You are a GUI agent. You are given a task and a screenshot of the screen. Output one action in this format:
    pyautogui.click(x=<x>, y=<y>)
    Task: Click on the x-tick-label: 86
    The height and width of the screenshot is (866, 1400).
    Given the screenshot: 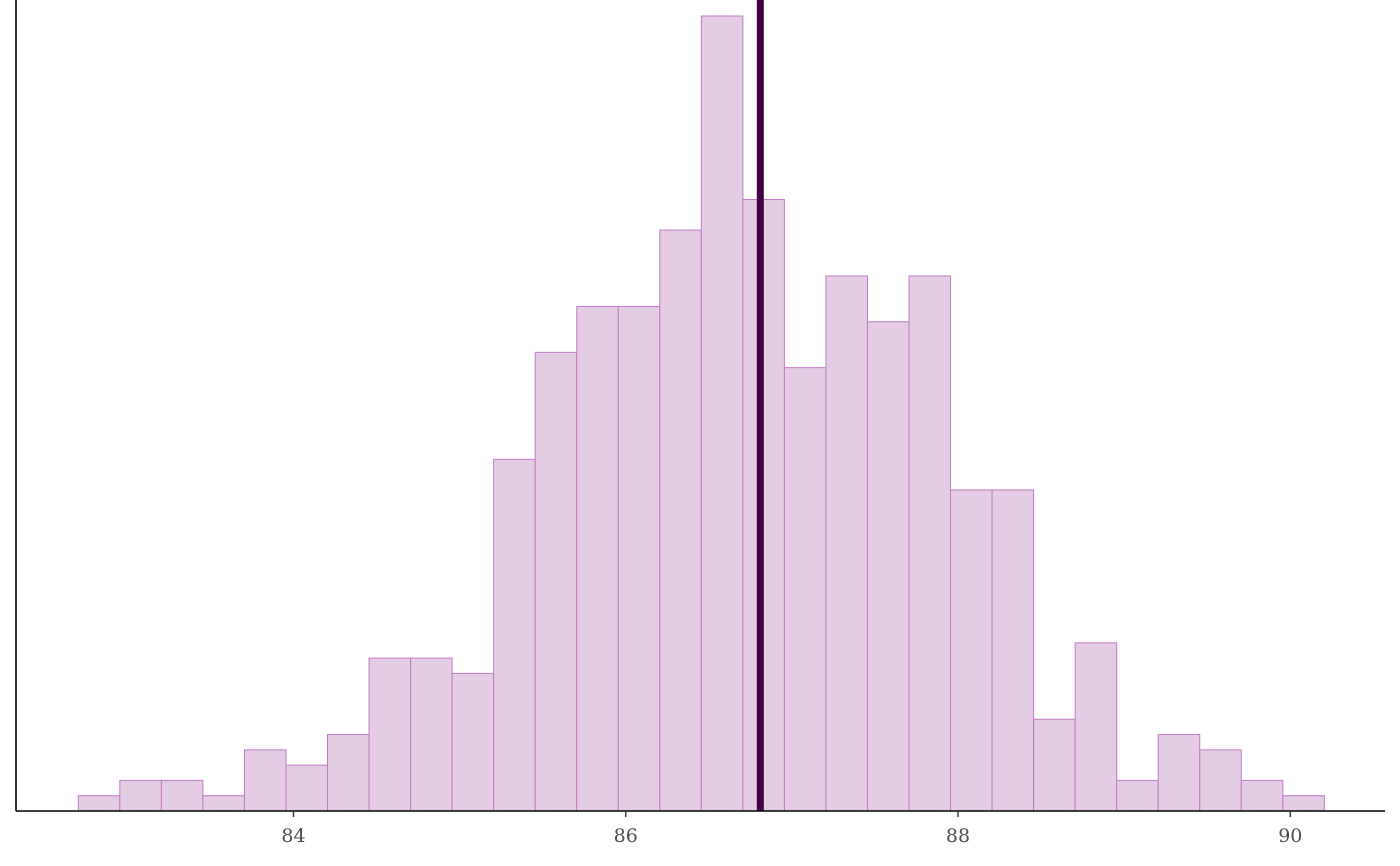 What is the action you would take?
    pyautogui.click(x=626, y=836)
    